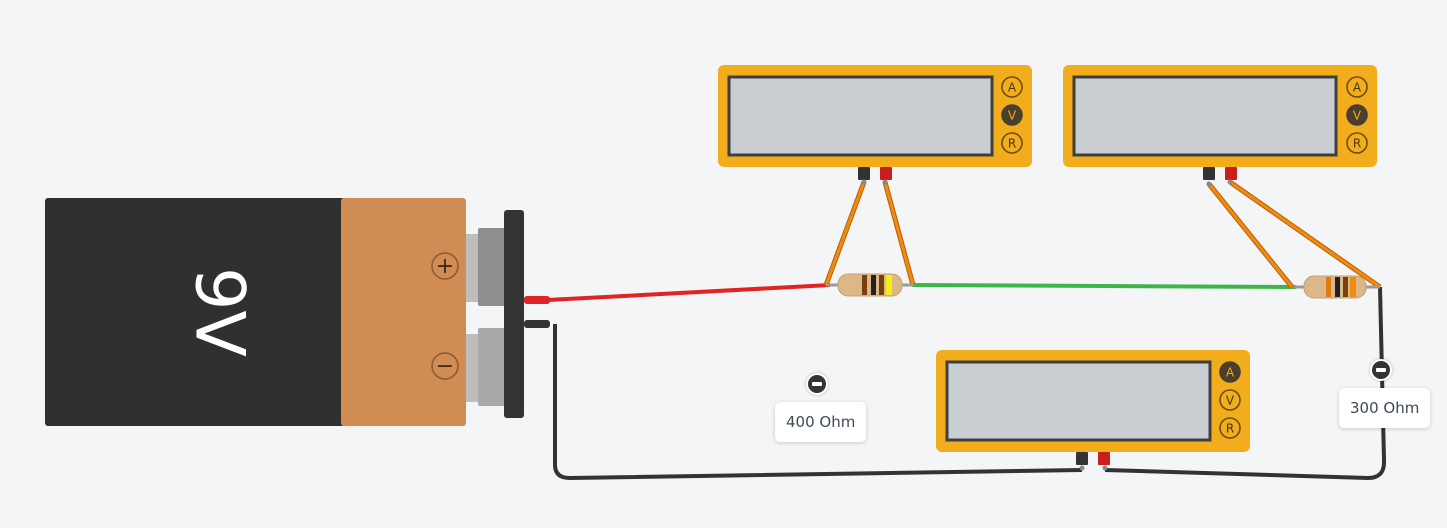 This screenshot has height=528, width=1447. I want to click on resistor-300-ohm, so click(1337, 287).